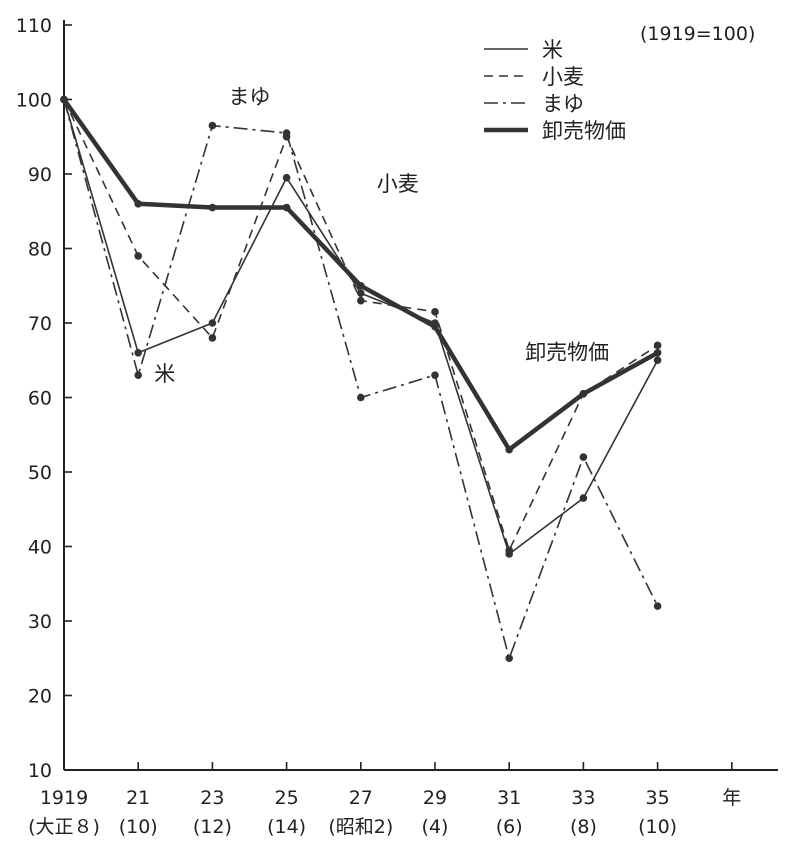  What do you see at coordinates (583, 798) in the screenshot?
I see `x-tick-label: 33` at bounding box center [583, 798].